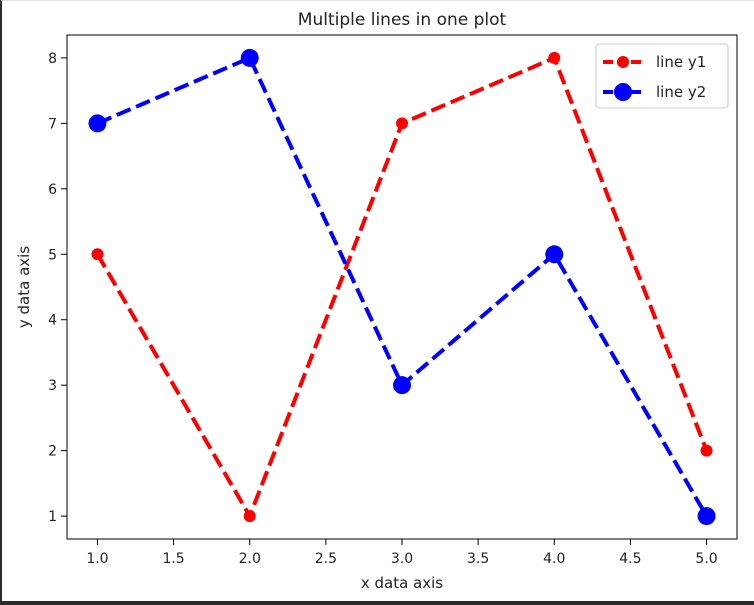 This screenshot has width=754, height=605. I want to click on legend-1-marker-swatch, so click(623, 62).